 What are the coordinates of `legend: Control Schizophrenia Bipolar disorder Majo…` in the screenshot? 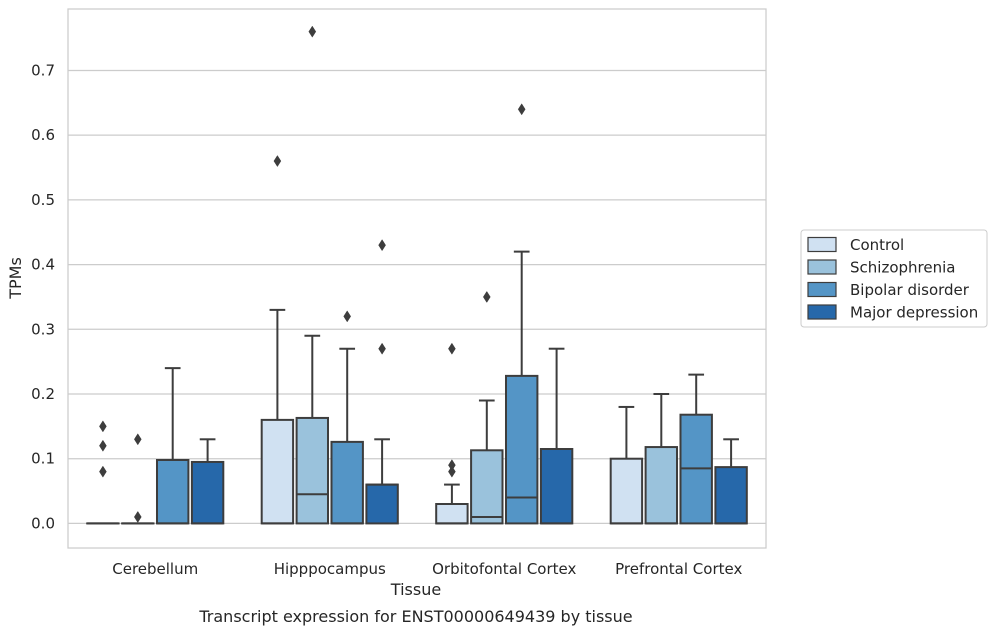 It's located at (894, 278).